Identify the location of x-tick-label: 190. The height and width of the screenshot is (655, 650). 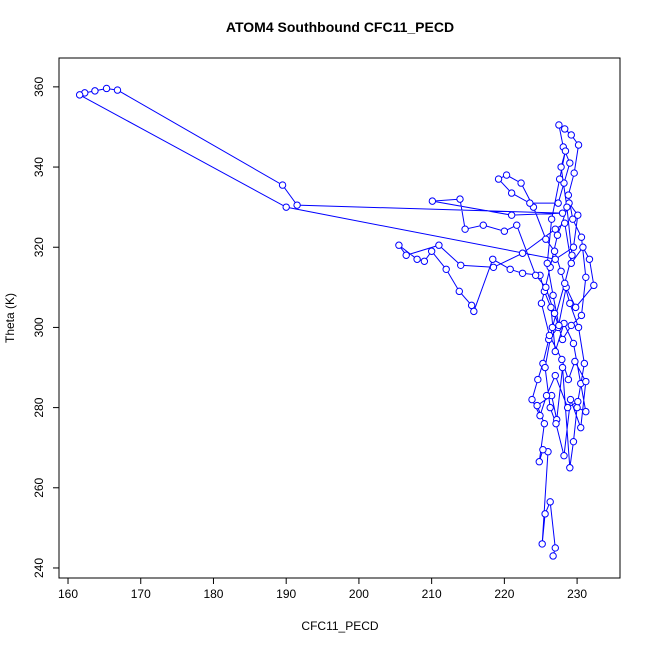
(286, 594).